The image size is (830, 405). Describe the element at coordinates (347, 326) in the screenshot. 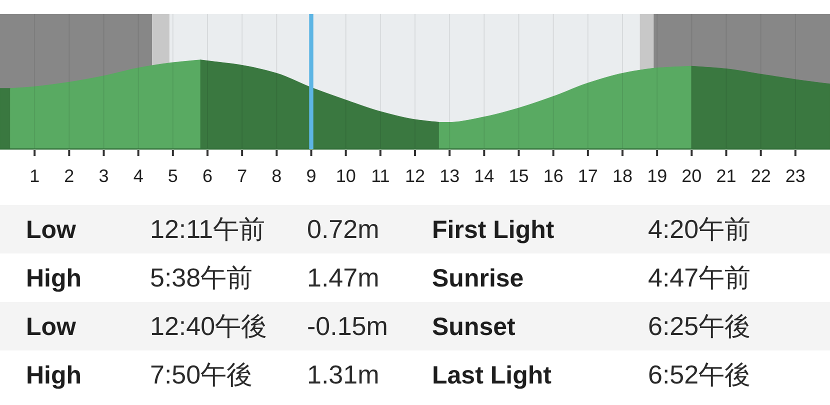

I see `text: -0.15m` at that location.